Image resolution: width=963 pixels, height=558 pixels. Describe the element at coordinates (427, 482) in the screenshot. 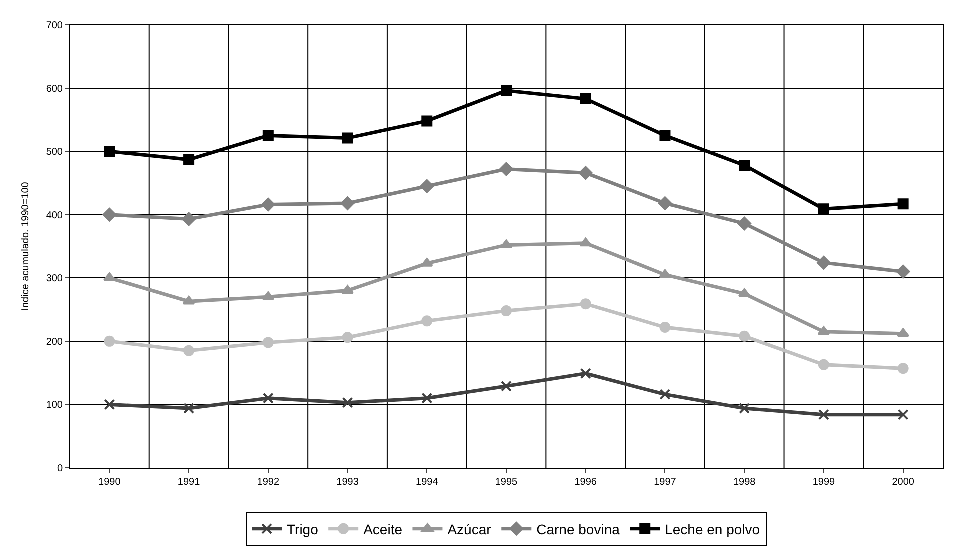

I see `x-tick-label: 1994` at that location.